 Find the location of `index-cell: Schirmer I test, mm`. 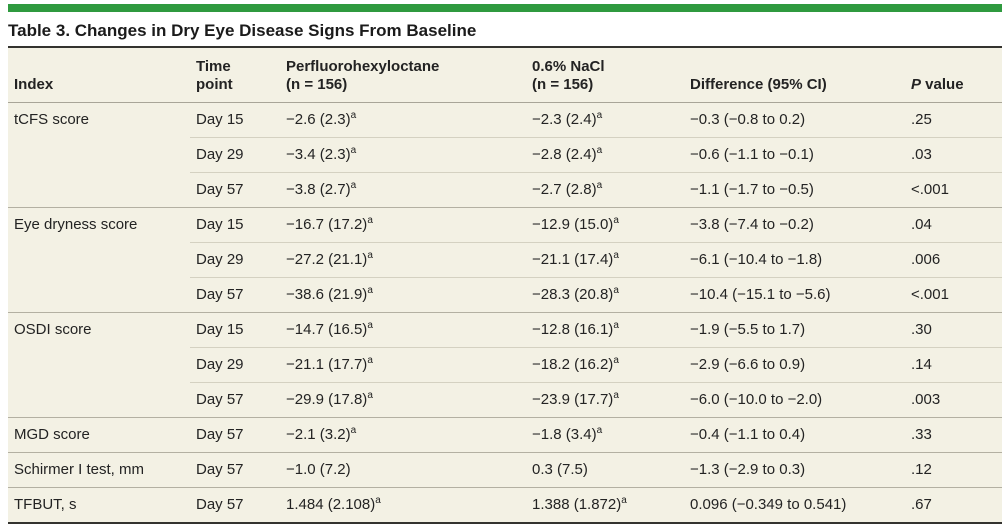

index-cell: Schirmer I test, mm is located at coordinates (99, 470).